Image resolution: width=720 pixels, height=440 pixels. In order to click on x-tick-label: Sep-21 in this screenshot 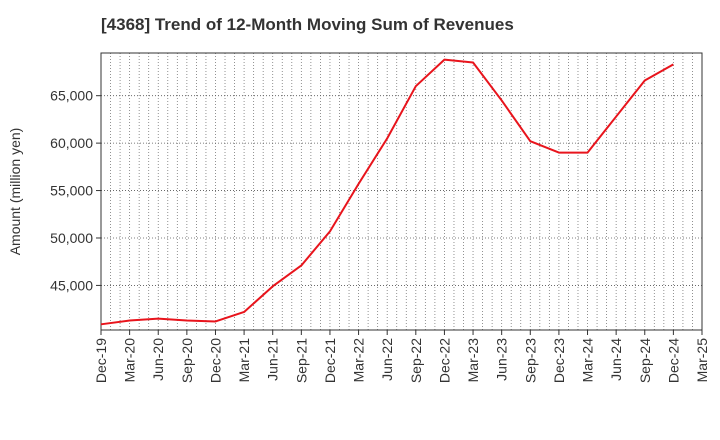, I will do `click(301, 360)`.